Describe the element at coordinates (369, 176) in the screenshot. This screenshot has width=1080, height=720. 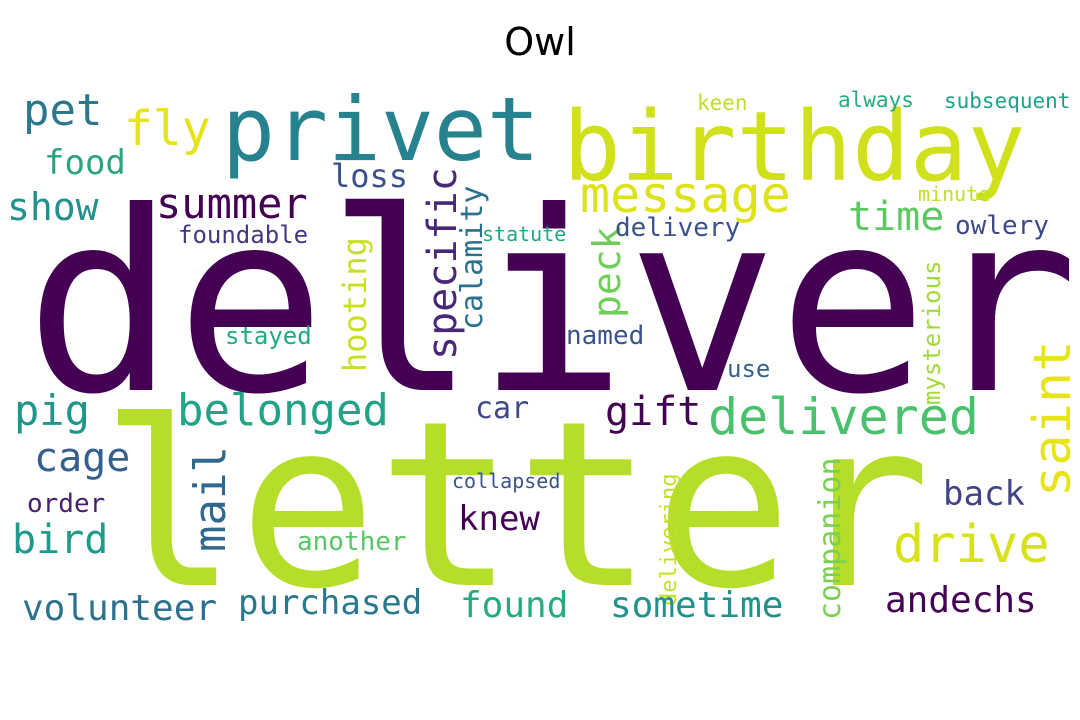
I see `word-loss: loss` at that location.